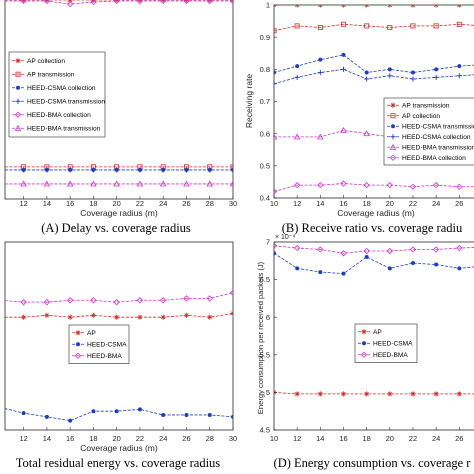 The image size is (474, 474). I want to click on legend-label: HEED-CSMA transmission, so click(438, 127).